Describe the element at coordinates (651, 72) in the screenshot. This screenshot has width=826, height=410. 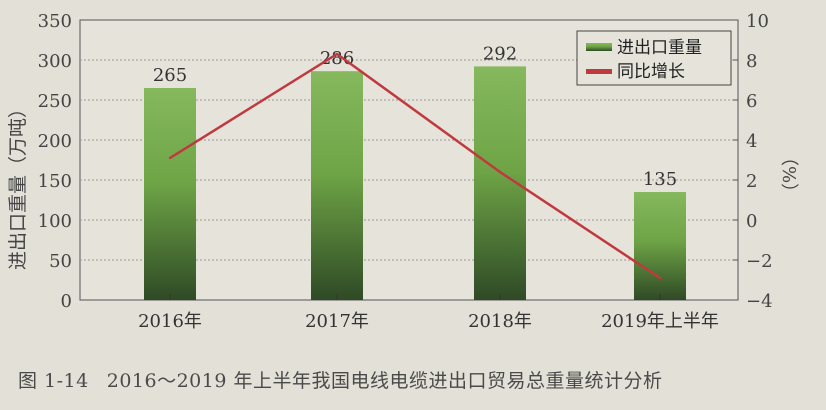
I see `legend-label-line: 同比增长` at that location.